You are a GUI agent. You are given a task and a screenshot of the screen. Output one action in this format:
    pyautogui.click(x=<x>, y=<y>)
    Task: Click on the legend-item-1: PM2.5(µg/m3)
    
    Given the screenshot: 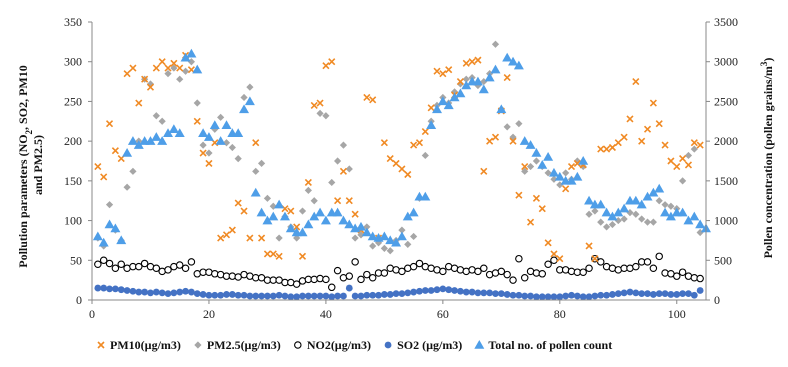 What is the action you would take?
    pyautogui.click(x=237, y=345)
    